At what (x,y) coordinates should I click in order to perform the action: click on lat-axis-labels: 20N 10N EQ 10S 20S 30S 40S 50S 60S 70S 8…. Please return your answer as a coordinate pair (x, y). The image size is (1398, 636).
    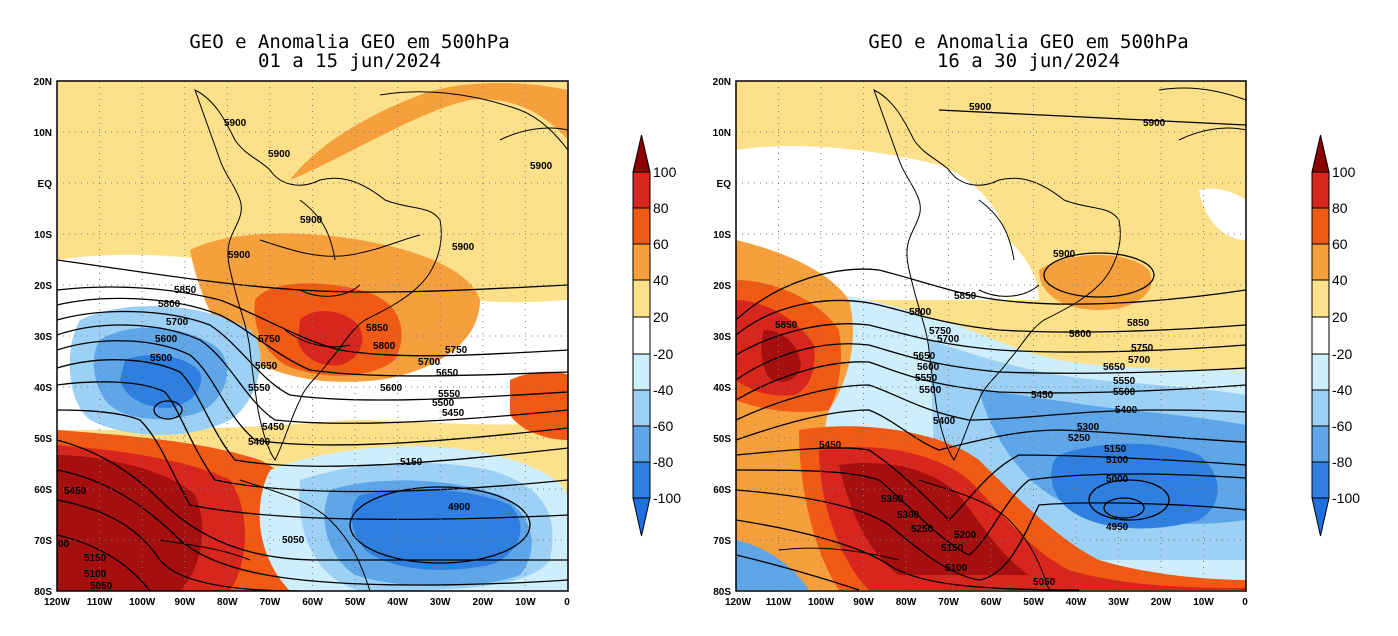
    Looking at the image, I should click on (43, 337).